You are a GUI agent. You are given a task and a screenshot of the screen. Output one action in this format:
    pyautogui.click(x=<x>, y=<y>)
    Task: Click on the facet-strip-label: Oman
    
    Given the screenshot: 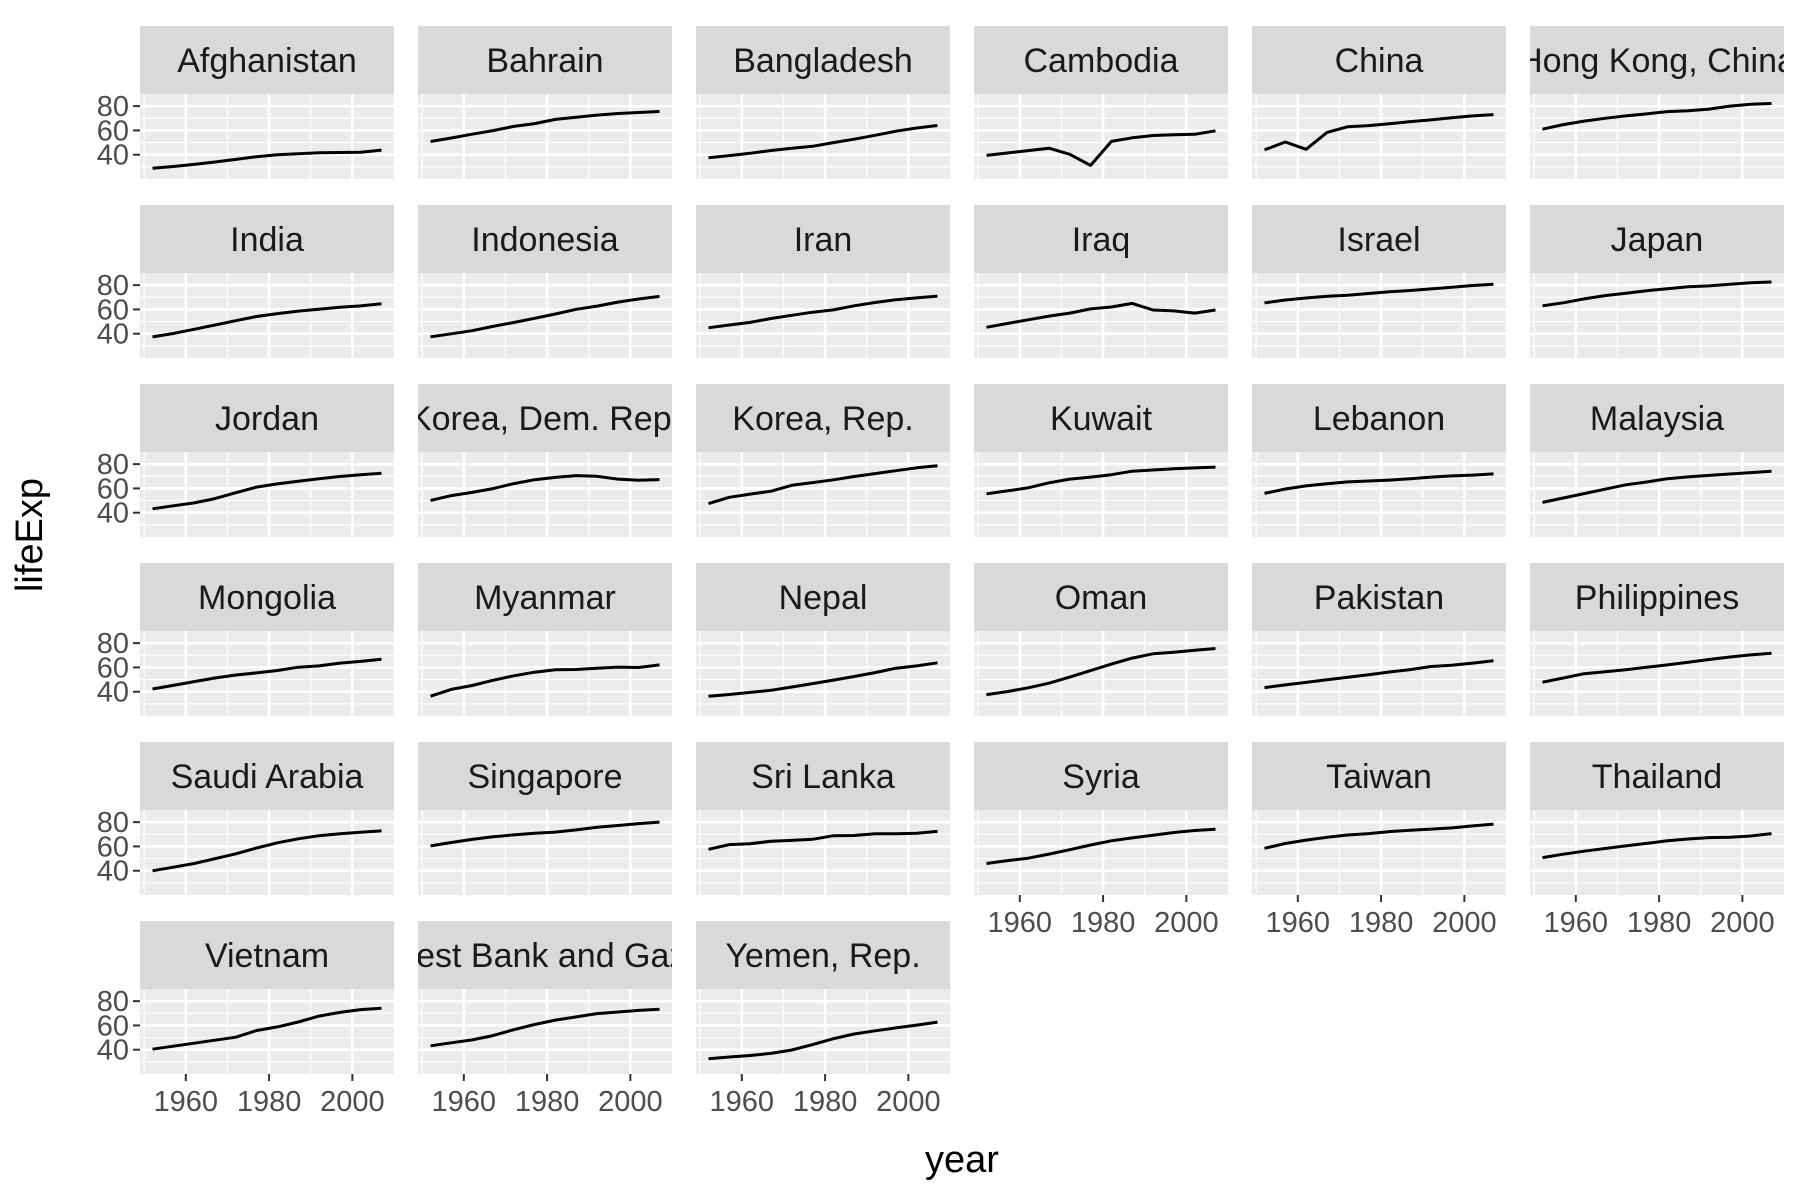 What is the action you would take?
    pyautogui.click(x=1101, y=598)
    